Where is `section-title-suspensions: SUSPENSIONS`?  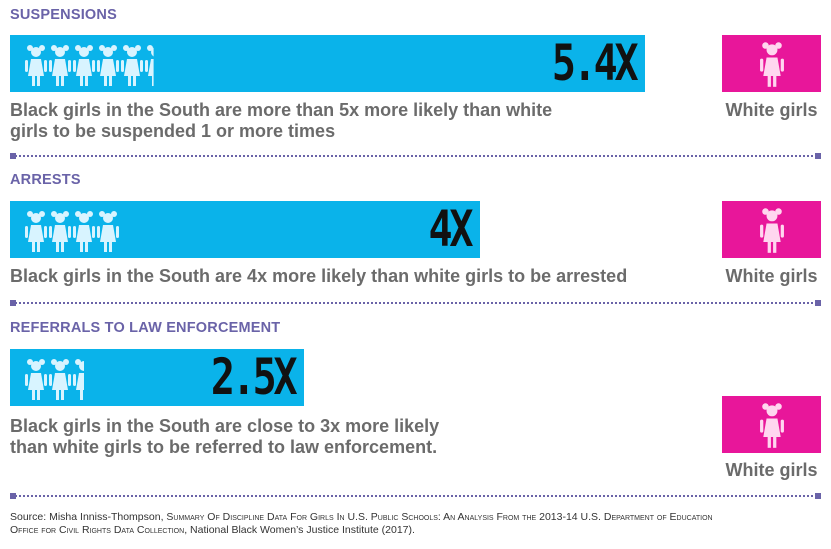 section-title-suspensions: SUSPENSIONS is located at coordinates (63, 15).